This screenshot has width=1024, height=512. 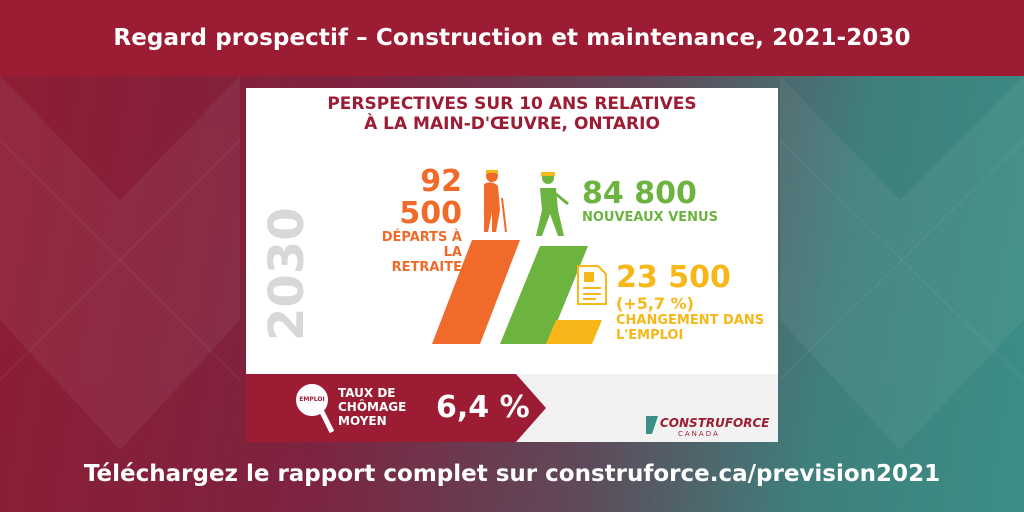 I want to click on newcomers-stat: 84 800 NOUVEAUX VENUS, so click(x=650, y=201).